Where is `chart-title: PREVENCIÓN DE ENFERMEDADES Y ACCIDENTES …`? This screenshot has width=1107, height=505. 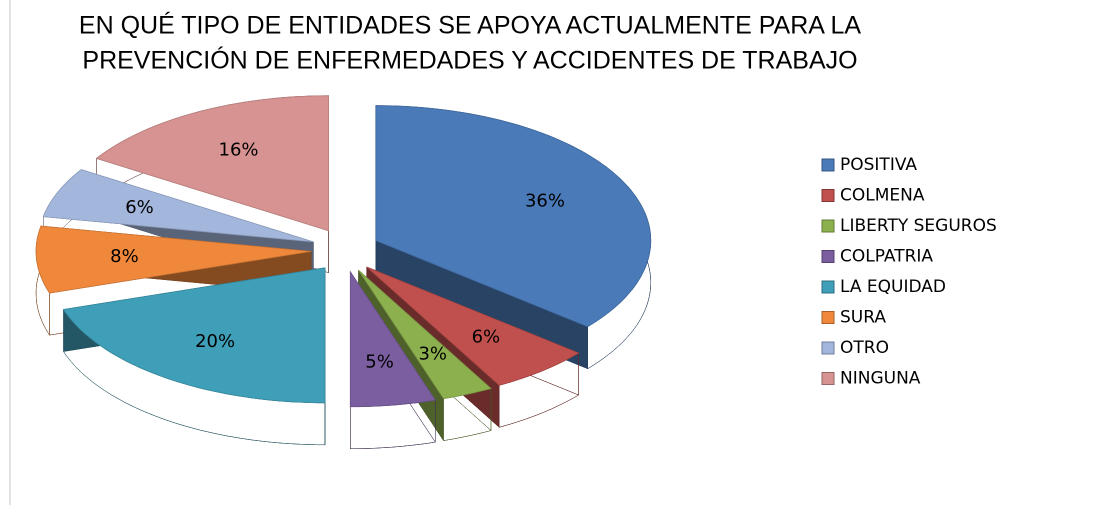
chart-title: PREVENCIÓN DE ENFERMEDADES Y ACCIDENTES … is located at coordinates (469, 60).